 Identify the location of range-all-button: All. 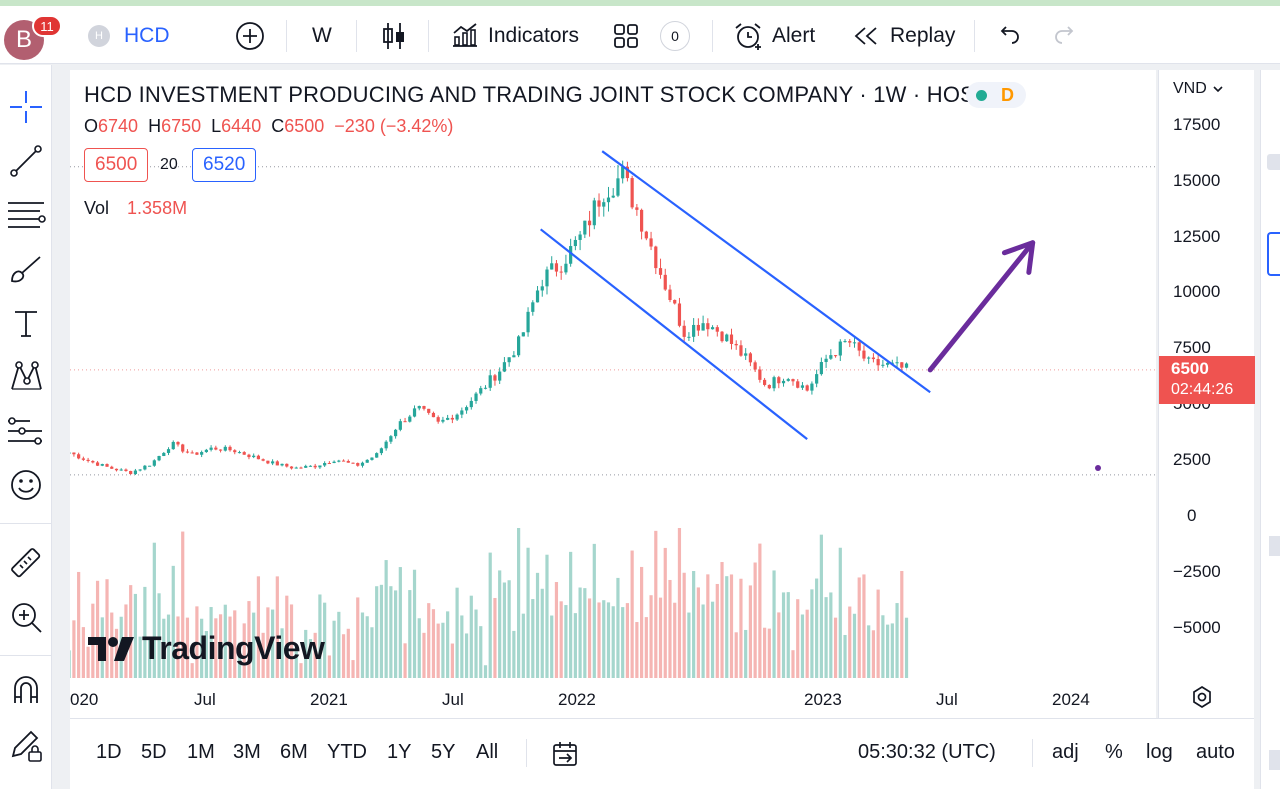
(487, 752).